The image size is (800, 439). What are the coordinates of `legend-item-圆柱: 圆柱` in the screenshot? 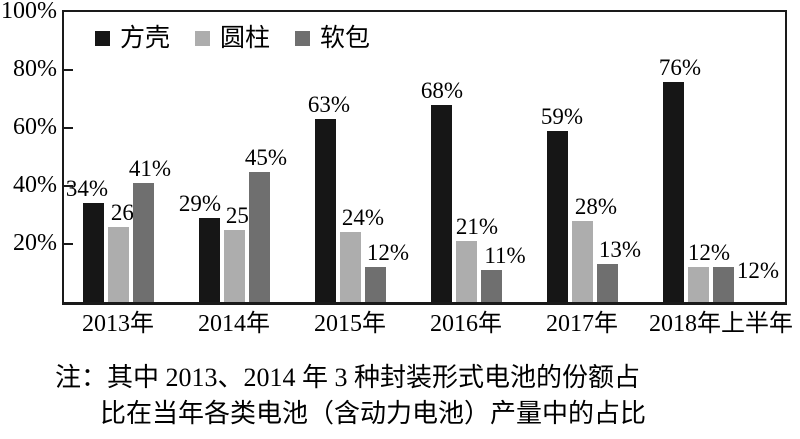 It's located at (232, 38).